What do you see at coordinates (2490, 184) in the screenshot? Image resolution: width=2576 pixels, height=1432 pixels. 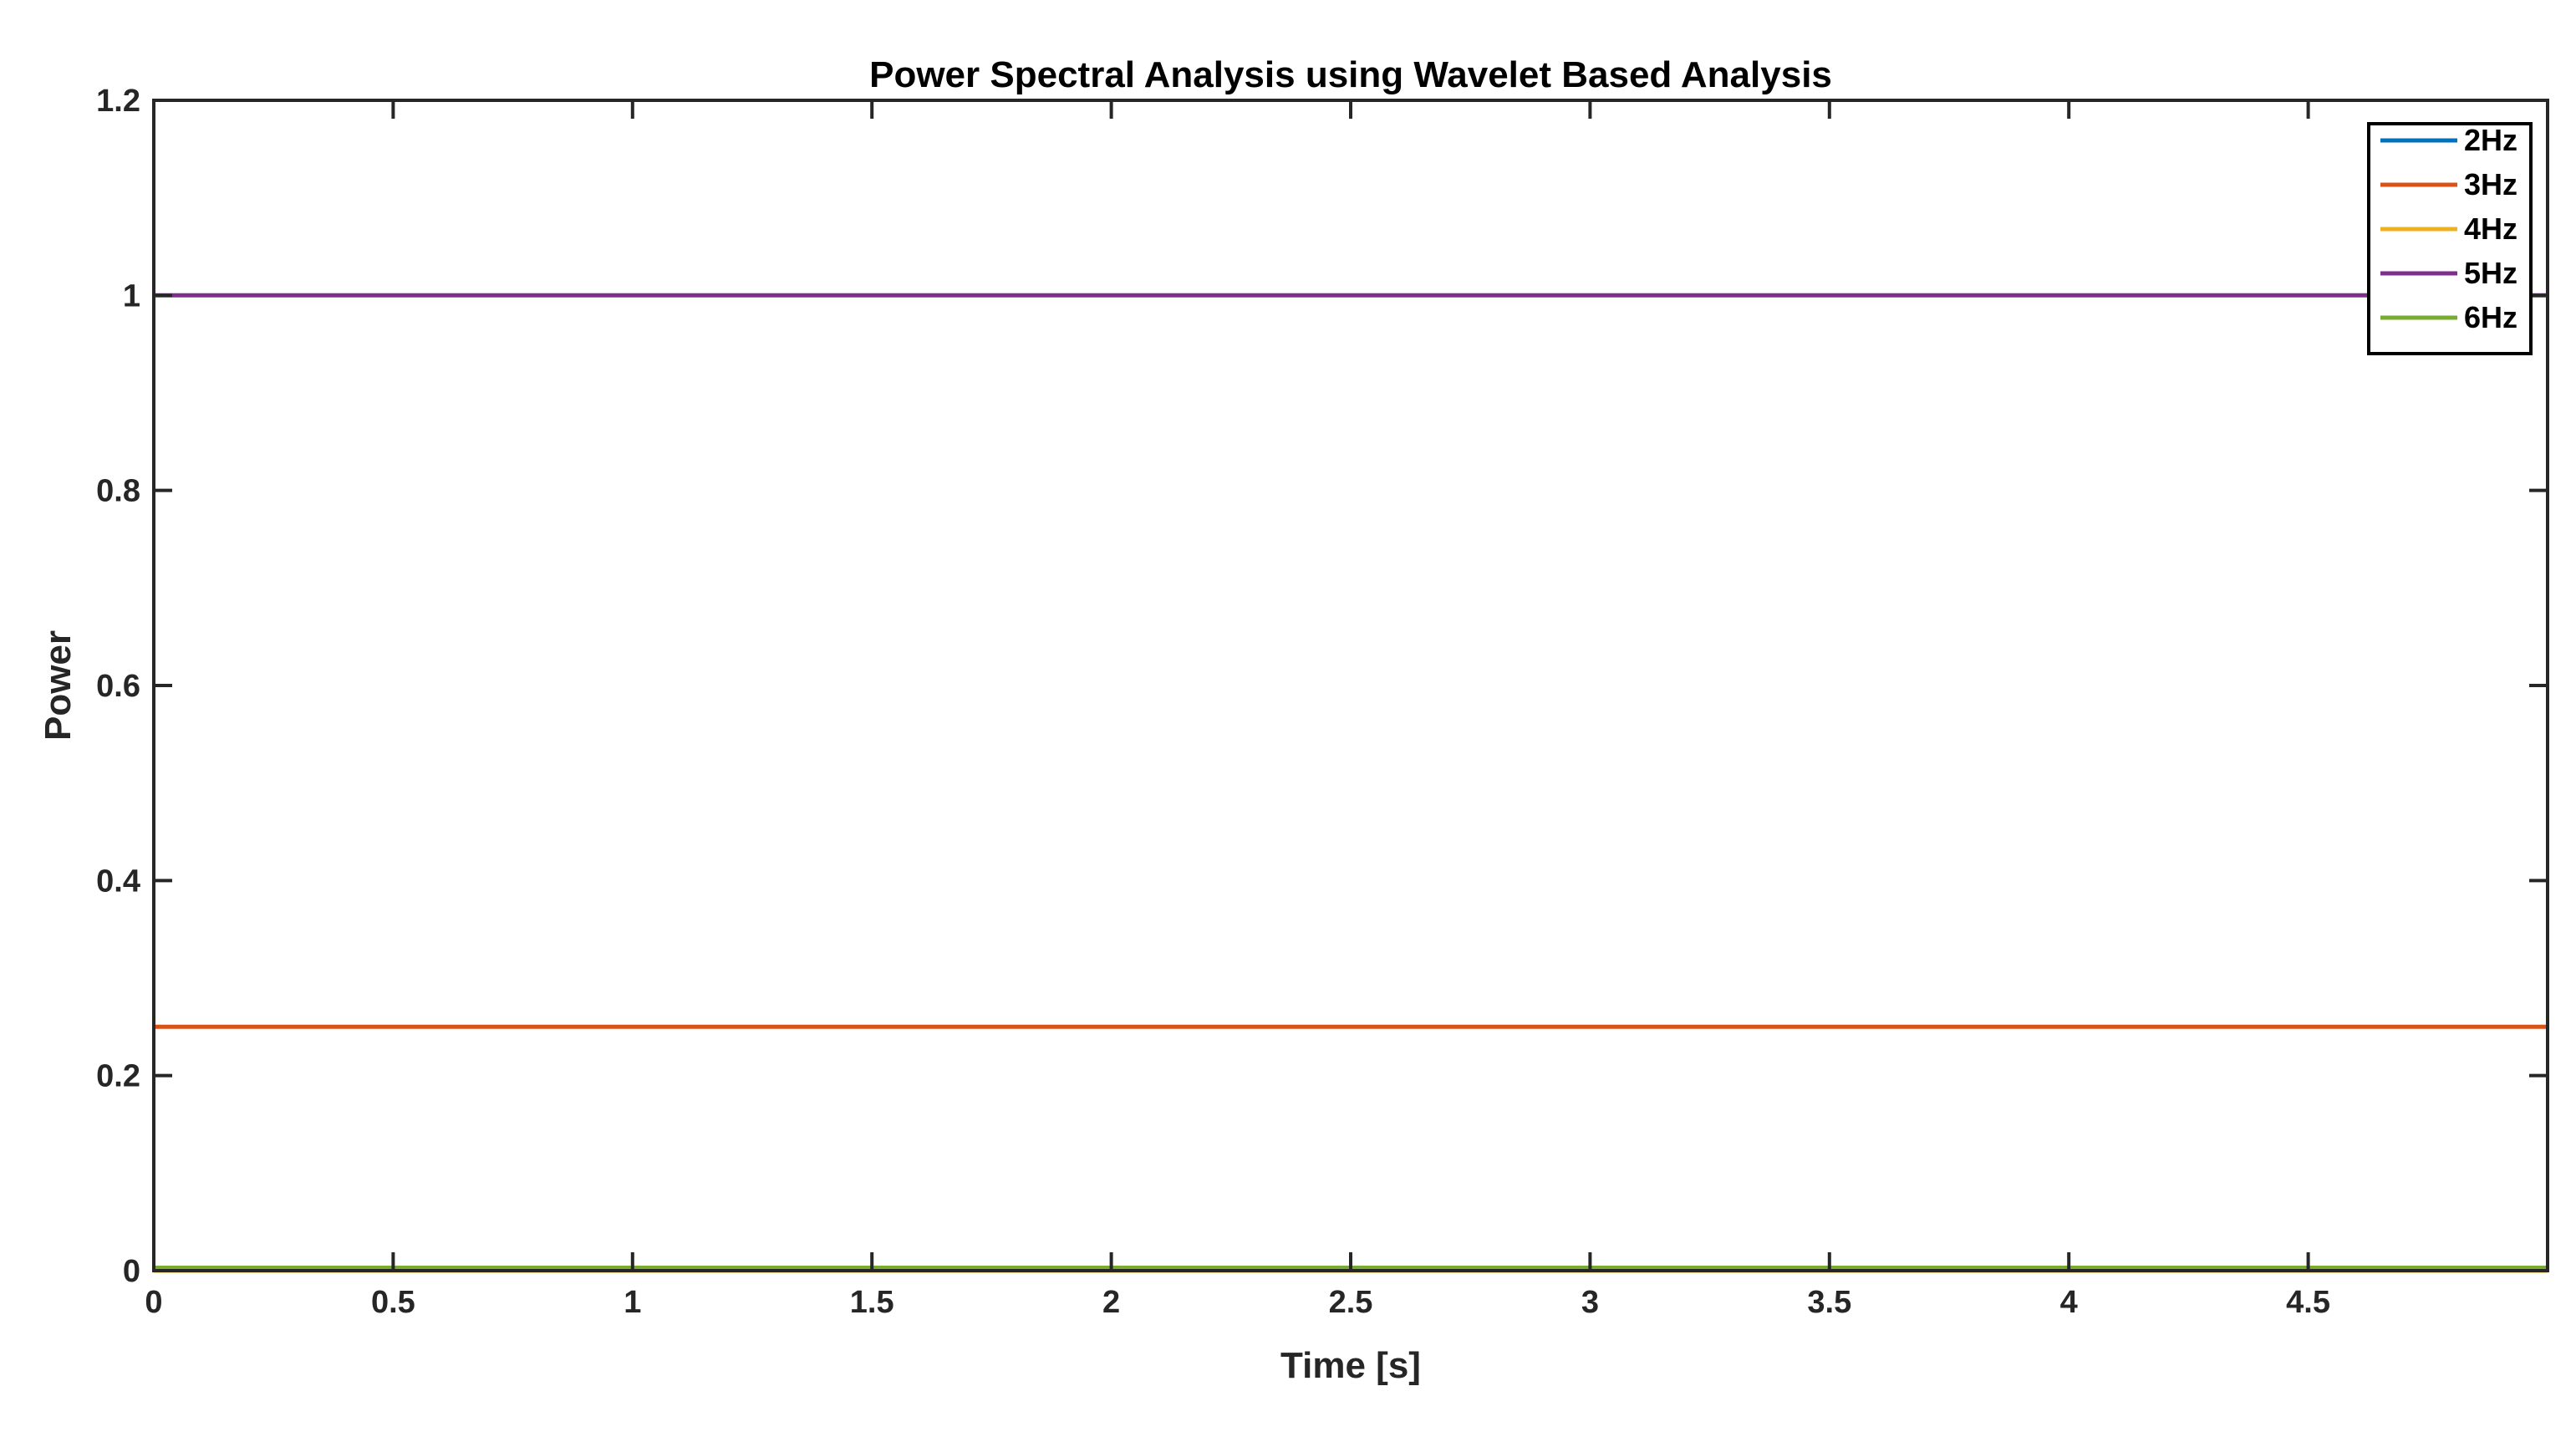 I see `legend-label-3hz: 3Hz` at bounding box center [2490, 184].